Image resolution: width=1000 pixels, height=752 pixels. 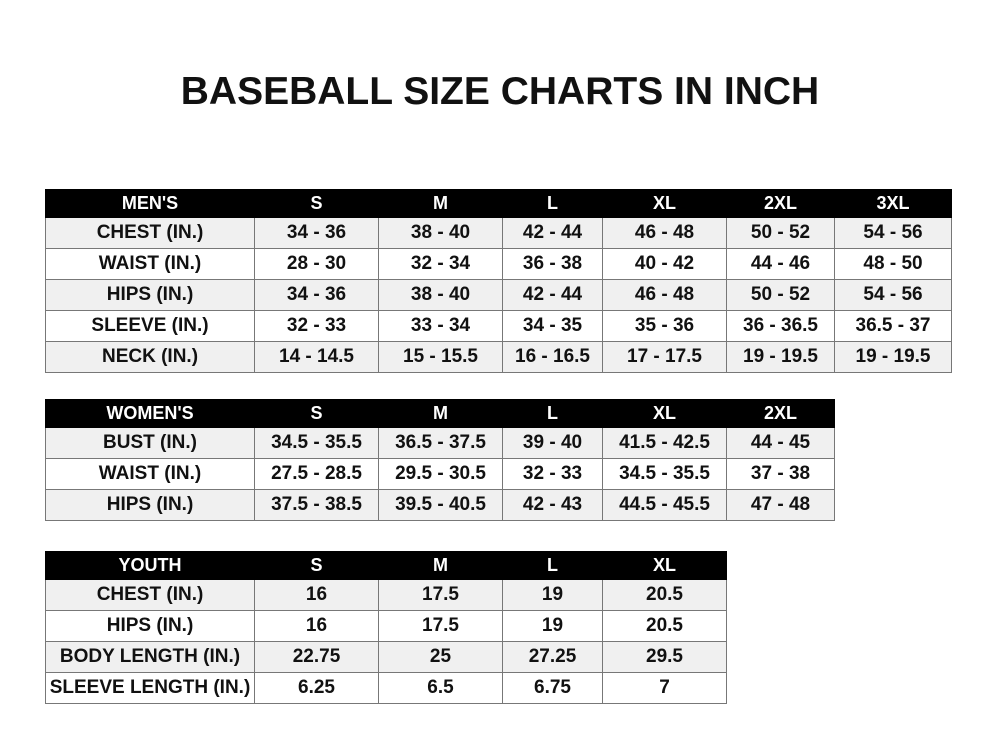 I want to click on size-value: 14 - 14.5, so click(x=316, y=357).